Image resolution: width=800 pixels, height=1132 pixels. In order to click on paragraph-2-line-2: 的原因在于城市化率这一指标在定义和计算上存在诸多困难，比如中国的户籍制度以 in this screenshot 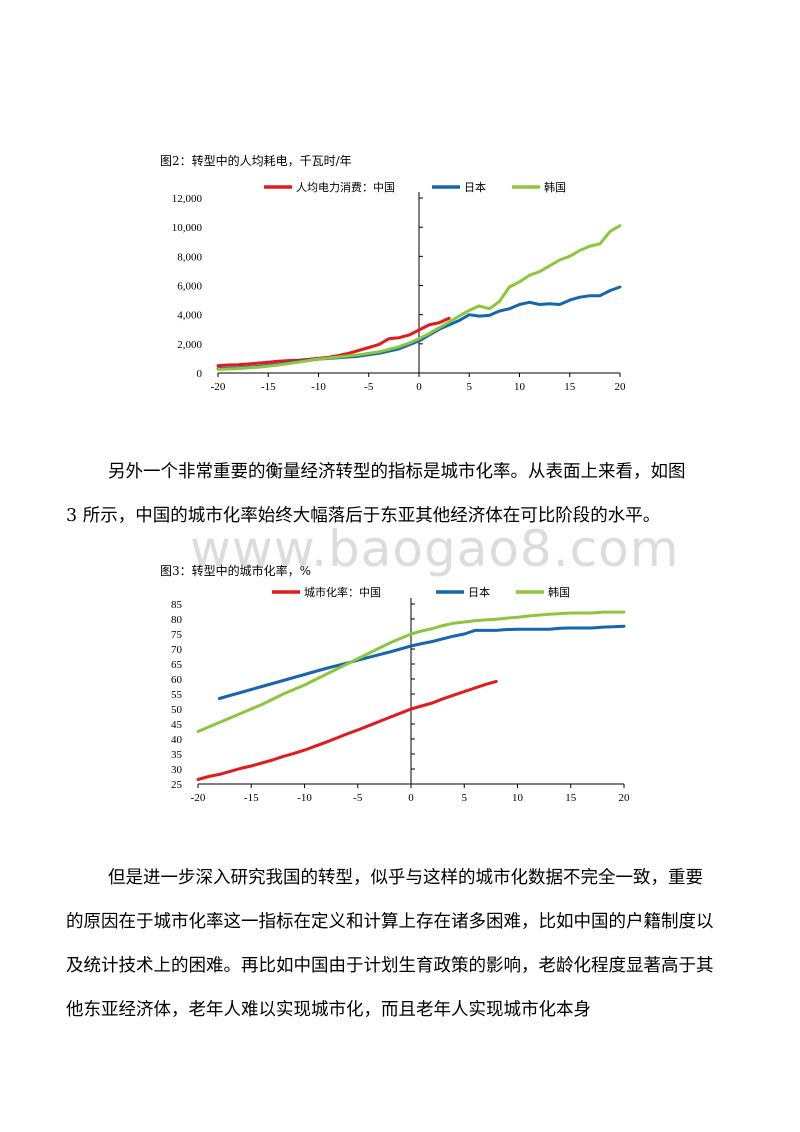, I will do `click(390, 922)`.